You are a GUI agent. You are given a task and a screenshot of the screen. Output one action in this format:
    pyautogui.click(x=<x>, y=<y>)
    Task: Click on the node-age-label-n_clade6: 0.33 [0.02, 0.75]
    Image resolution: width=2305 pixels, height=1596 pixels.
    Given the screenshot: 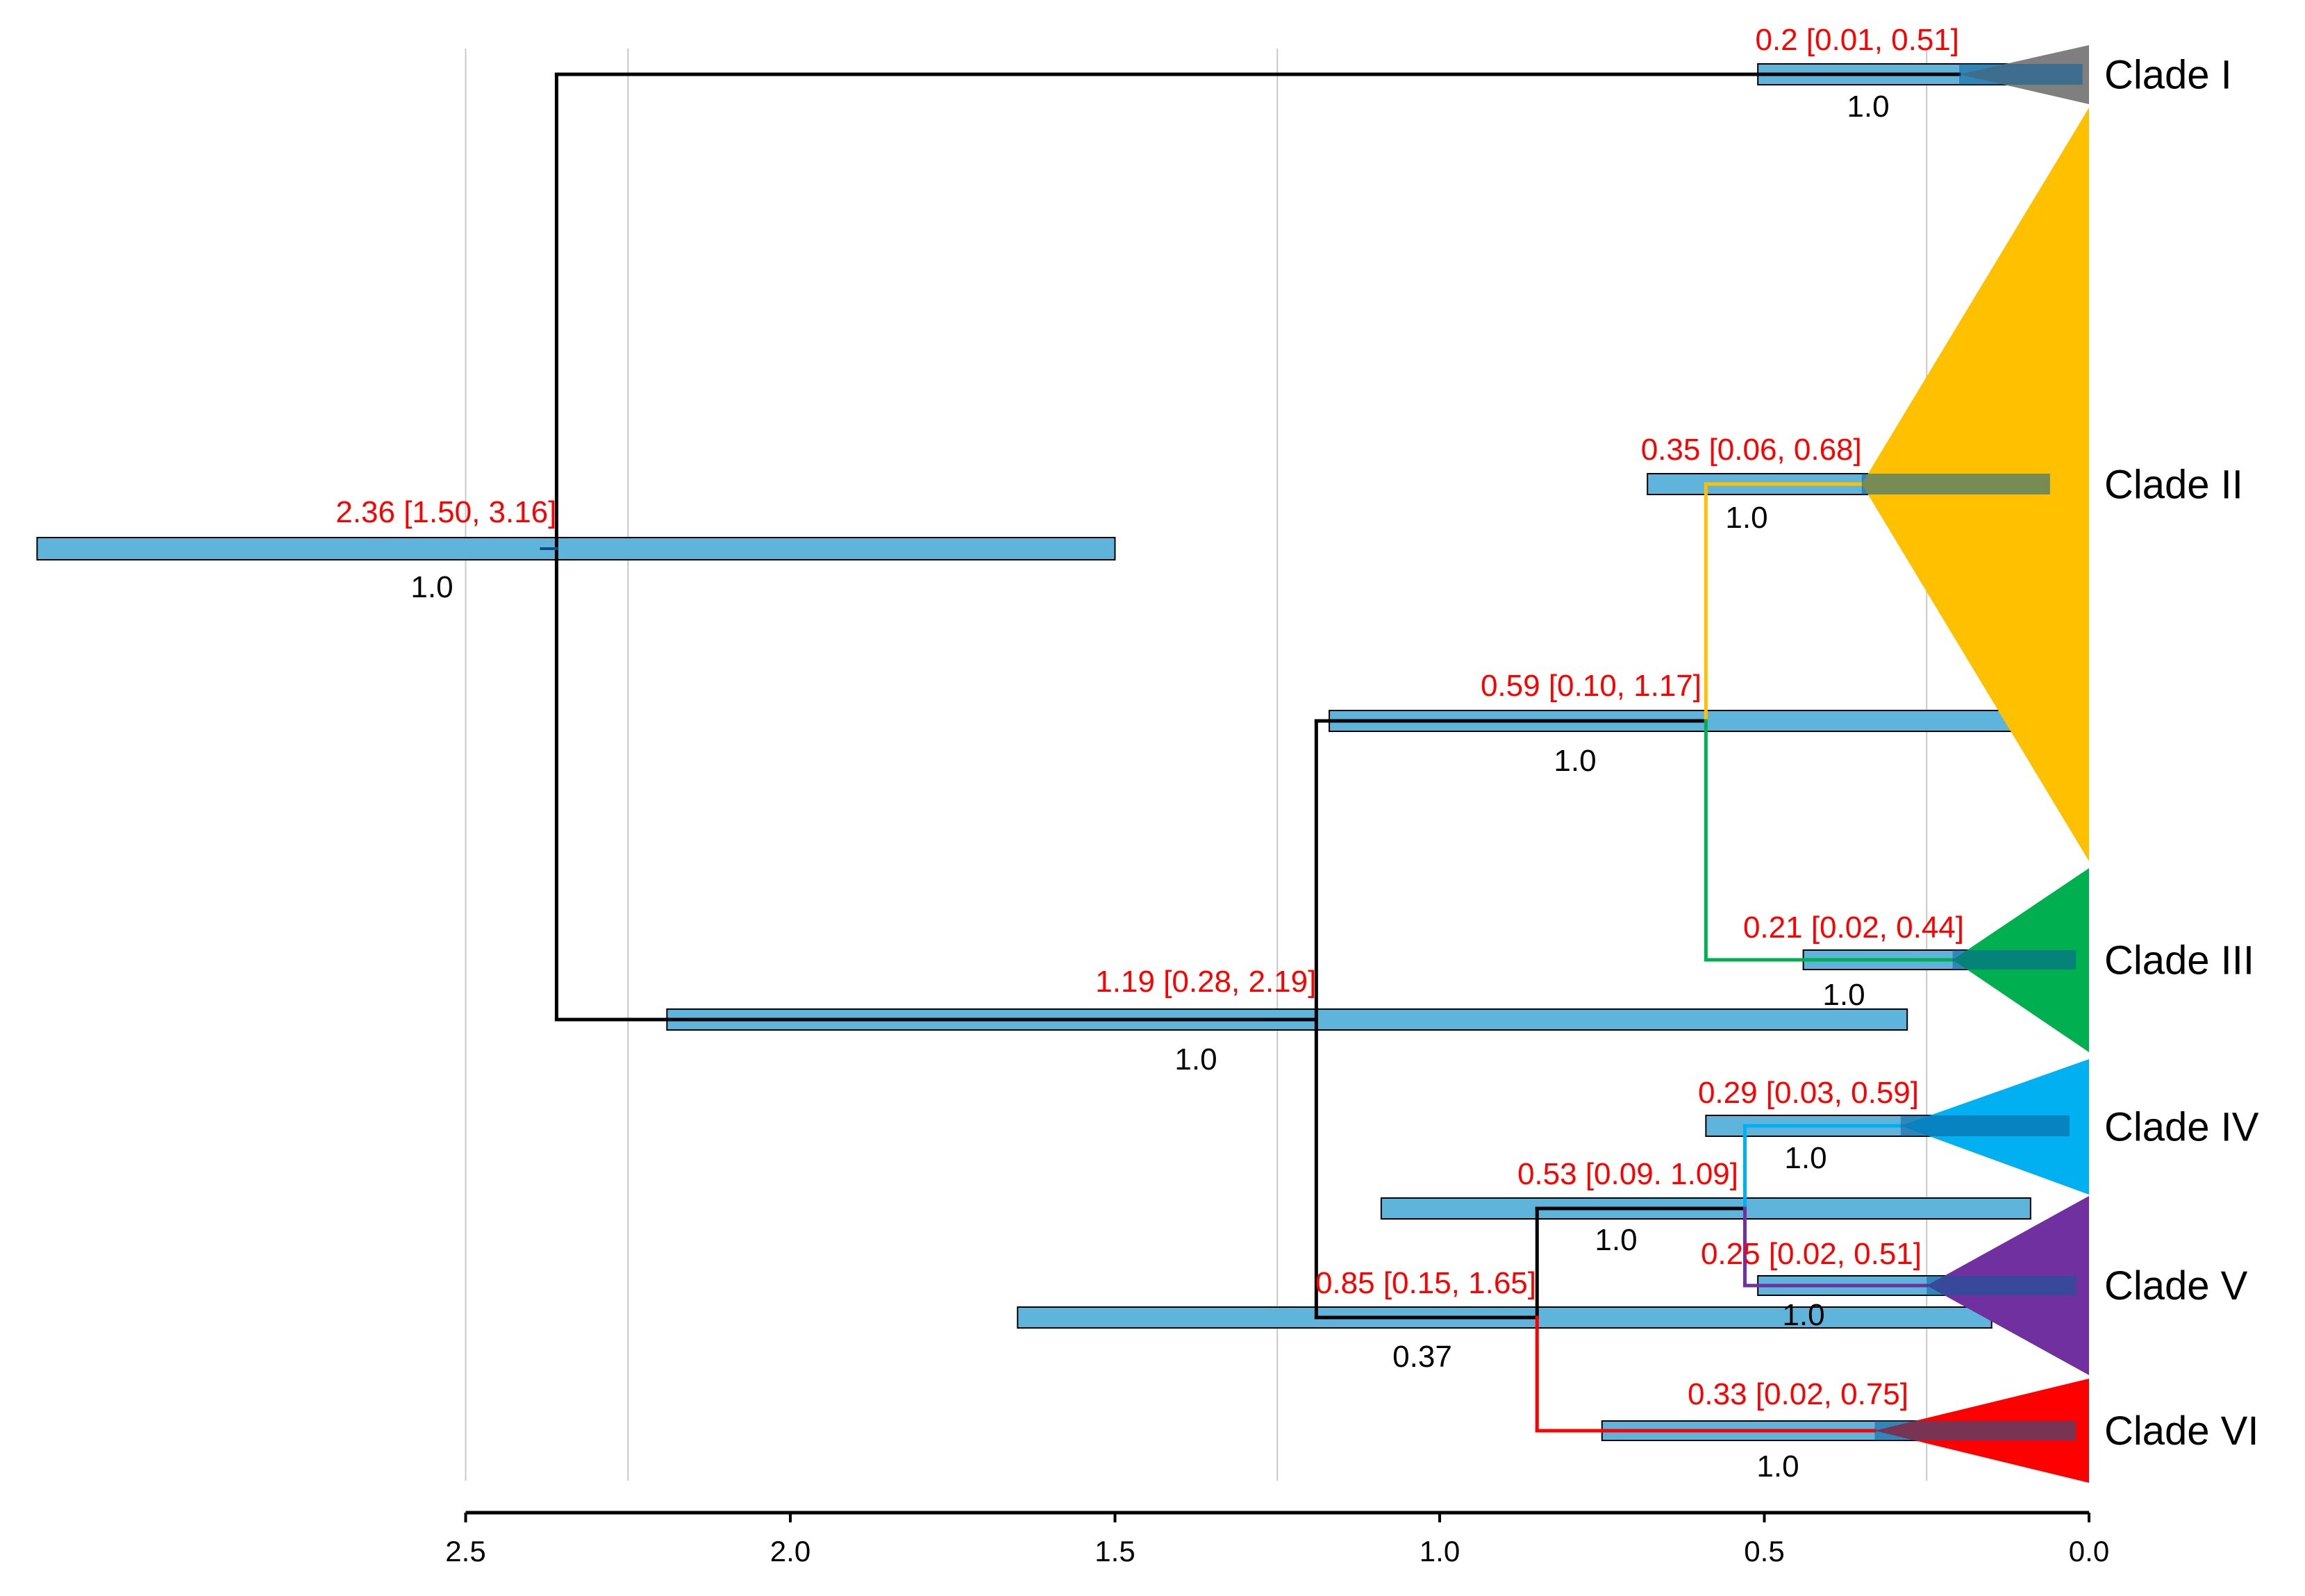 What is the action you would take?
    pyautogui.click(x=1798, y=1394)
    